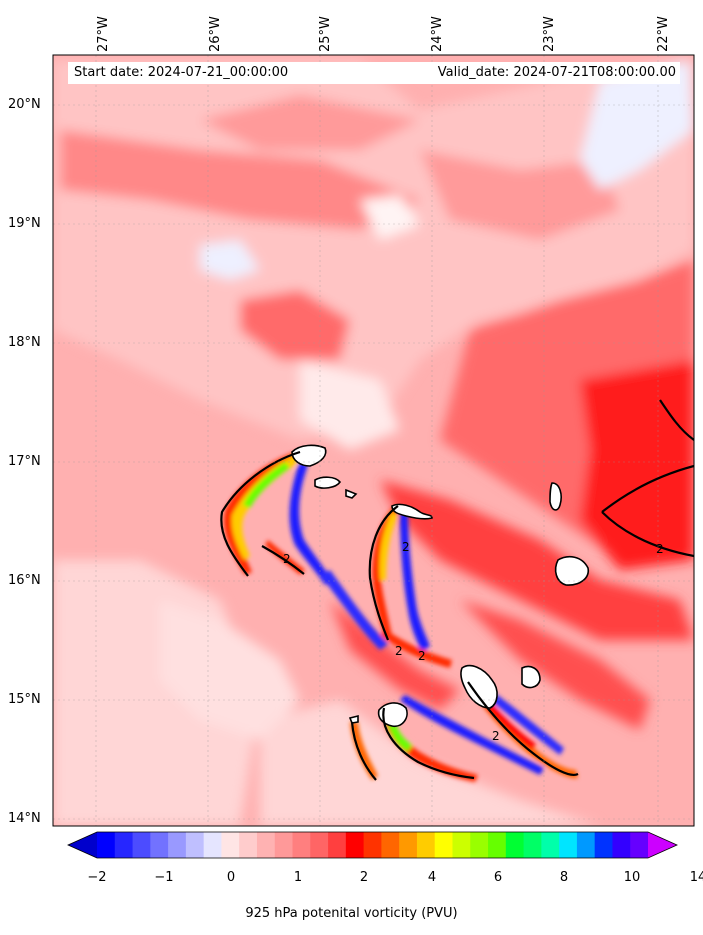 The width and height of the screenshot is (703, 935). I want to click on colorbar-tick: −2, so click(97, 877).